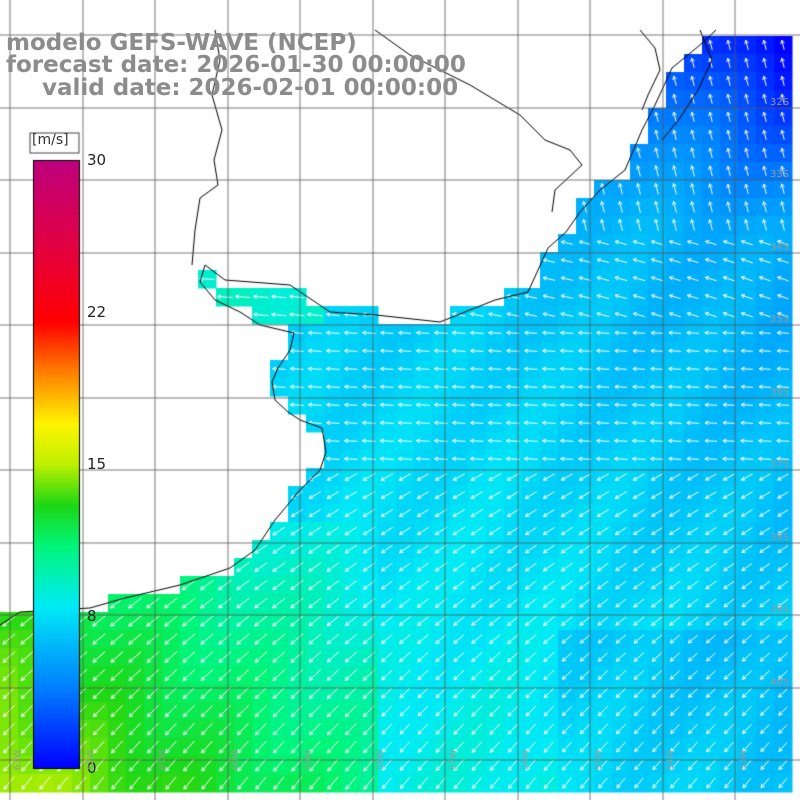 Image resolution: width=800 pixels, height=800 pixels. What do you see at coordinates (780, 247) in the screenshot?
I see `lat-label-34s: 34S` at bounding box center [780, 247].